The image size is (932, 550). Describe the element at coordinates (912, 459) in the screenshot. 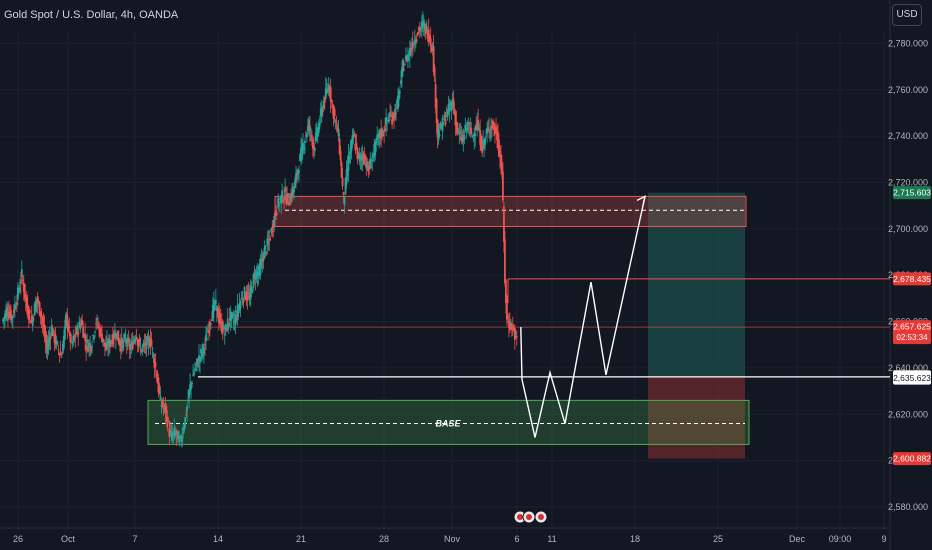

I see `price-label: 2,600.882` at that location.